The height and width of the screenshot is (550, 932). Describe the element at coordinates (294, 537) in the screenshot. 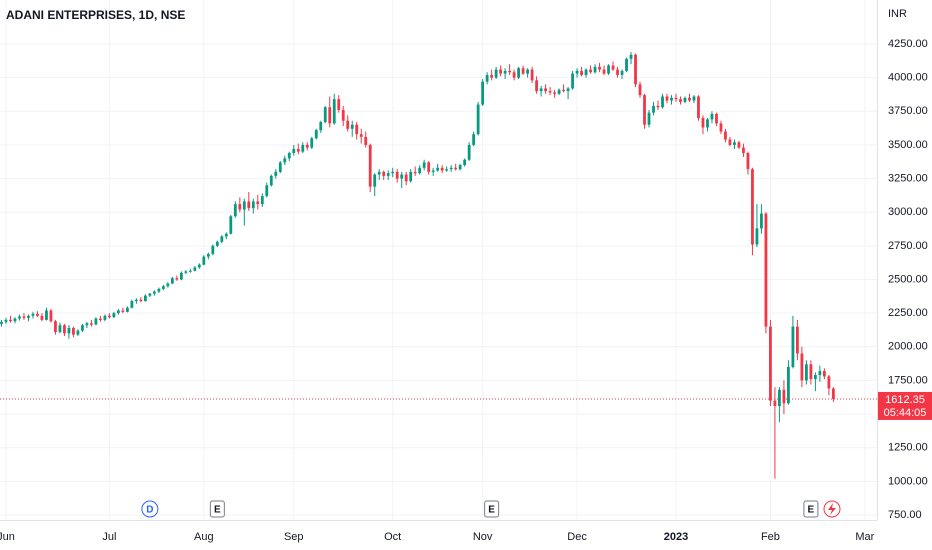

I see `x-tick-label: Sep` at that location.